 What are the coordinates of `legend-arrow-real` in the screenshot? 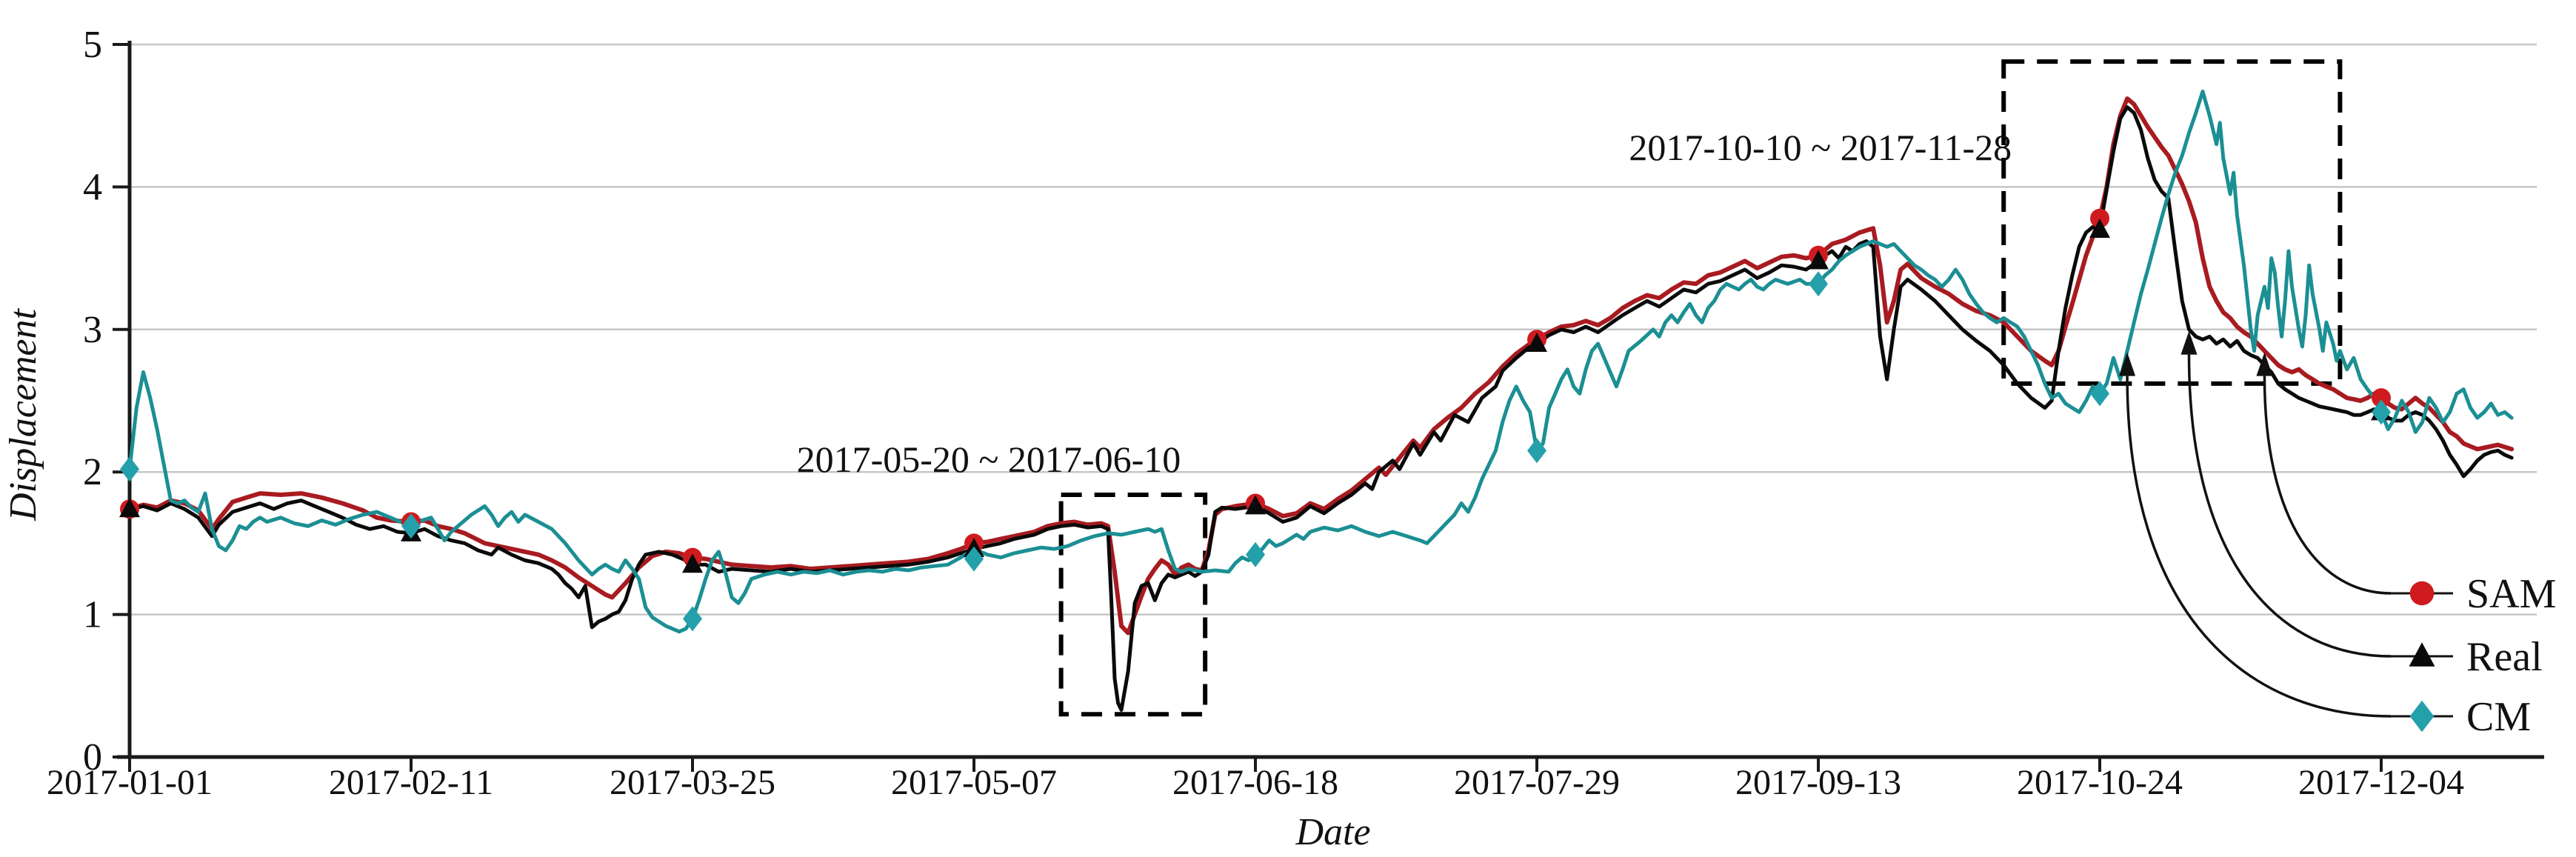 It's located at (2289, 506).